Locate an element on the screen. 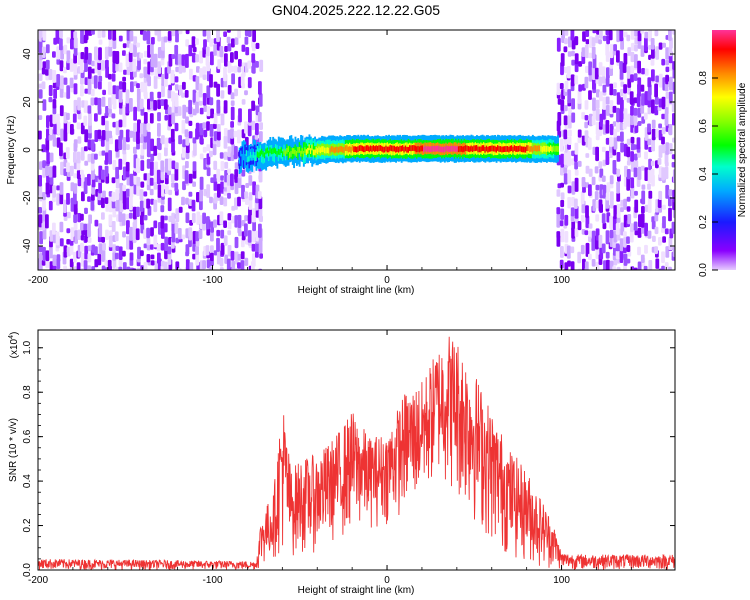  snr-y-axis-label: SNR (10 * v/v) is located at coordinates (13, 450).